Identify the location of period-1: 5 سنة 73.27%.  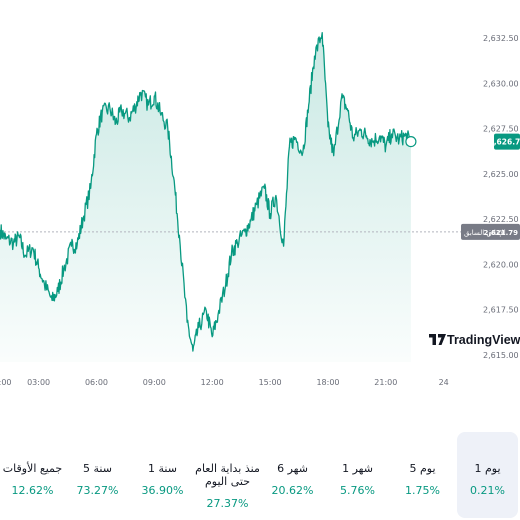
(97, 475).